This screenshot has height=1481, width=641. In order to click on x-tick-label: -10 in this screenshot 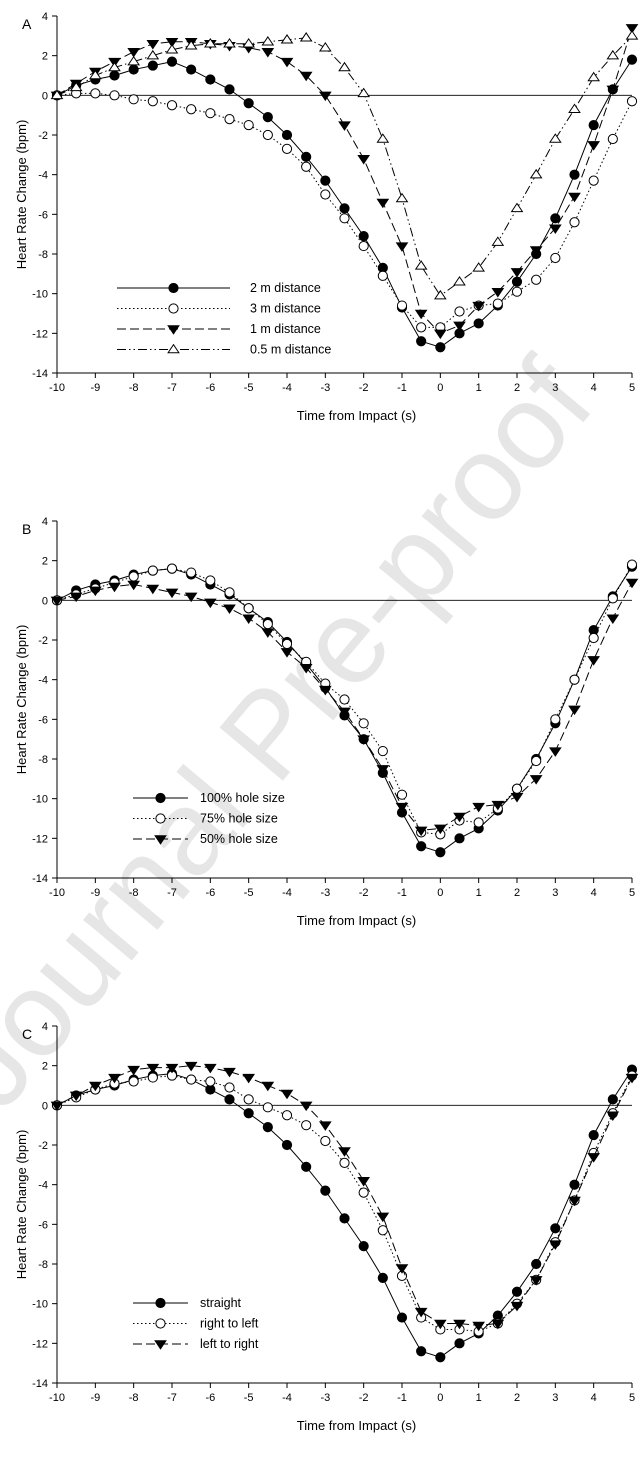, I will do `click(57, 388)`.